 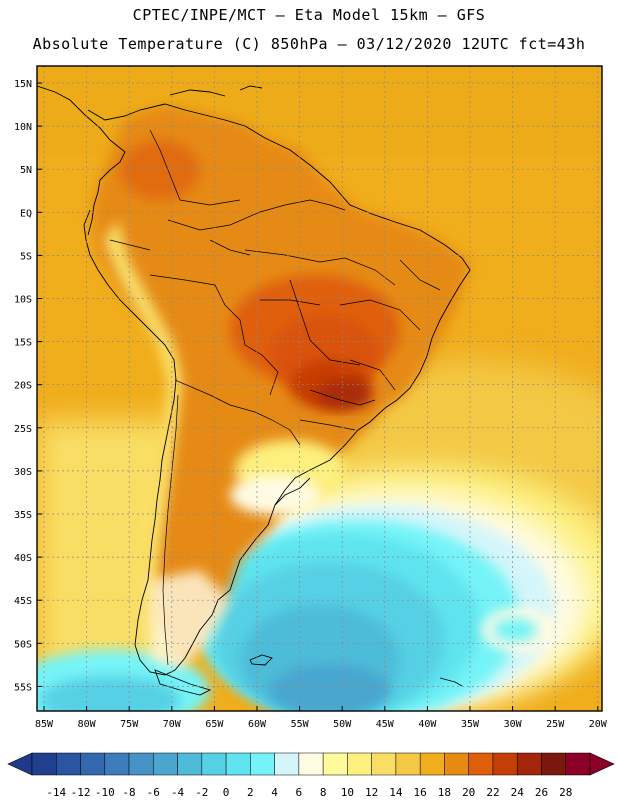 I want to click on colorbar-max-cap, so click(x=602, y=764).